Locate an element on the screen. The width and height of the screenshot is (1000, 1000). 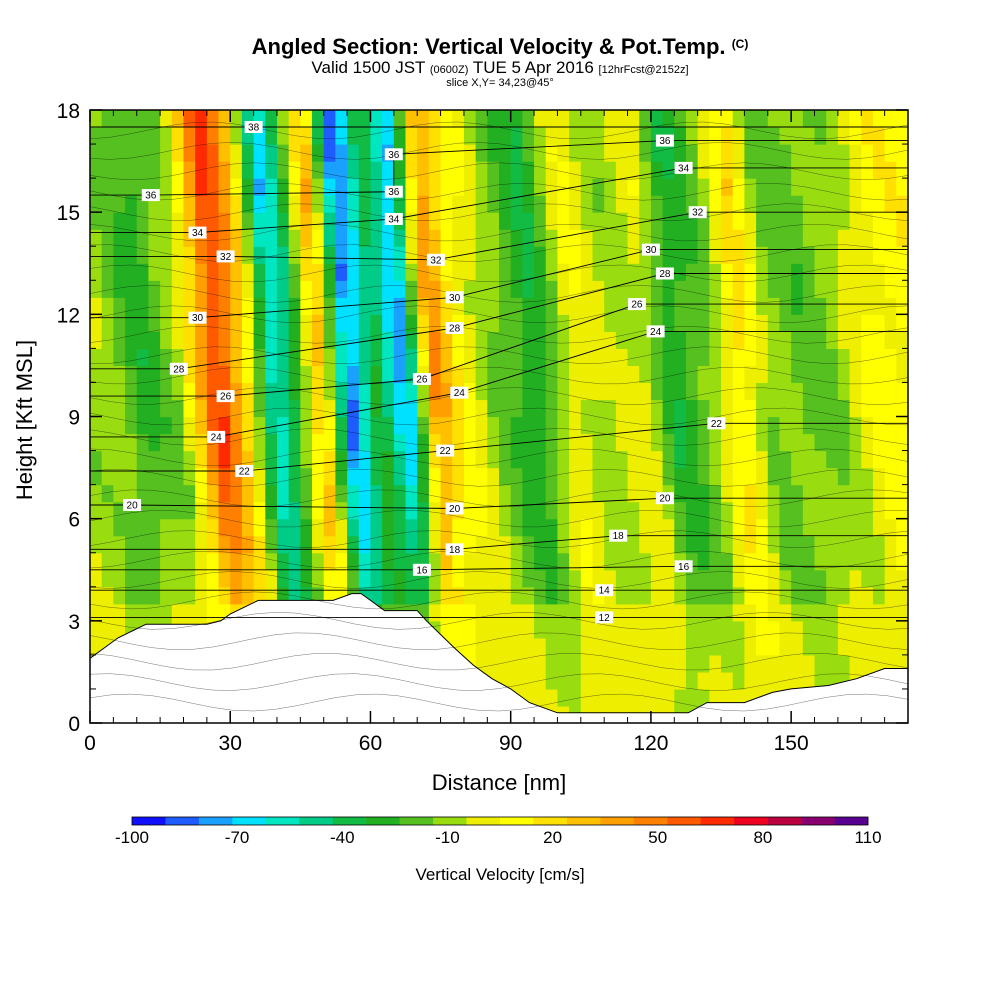
contour-label-text: 34 is located at coordinates (684, 168).